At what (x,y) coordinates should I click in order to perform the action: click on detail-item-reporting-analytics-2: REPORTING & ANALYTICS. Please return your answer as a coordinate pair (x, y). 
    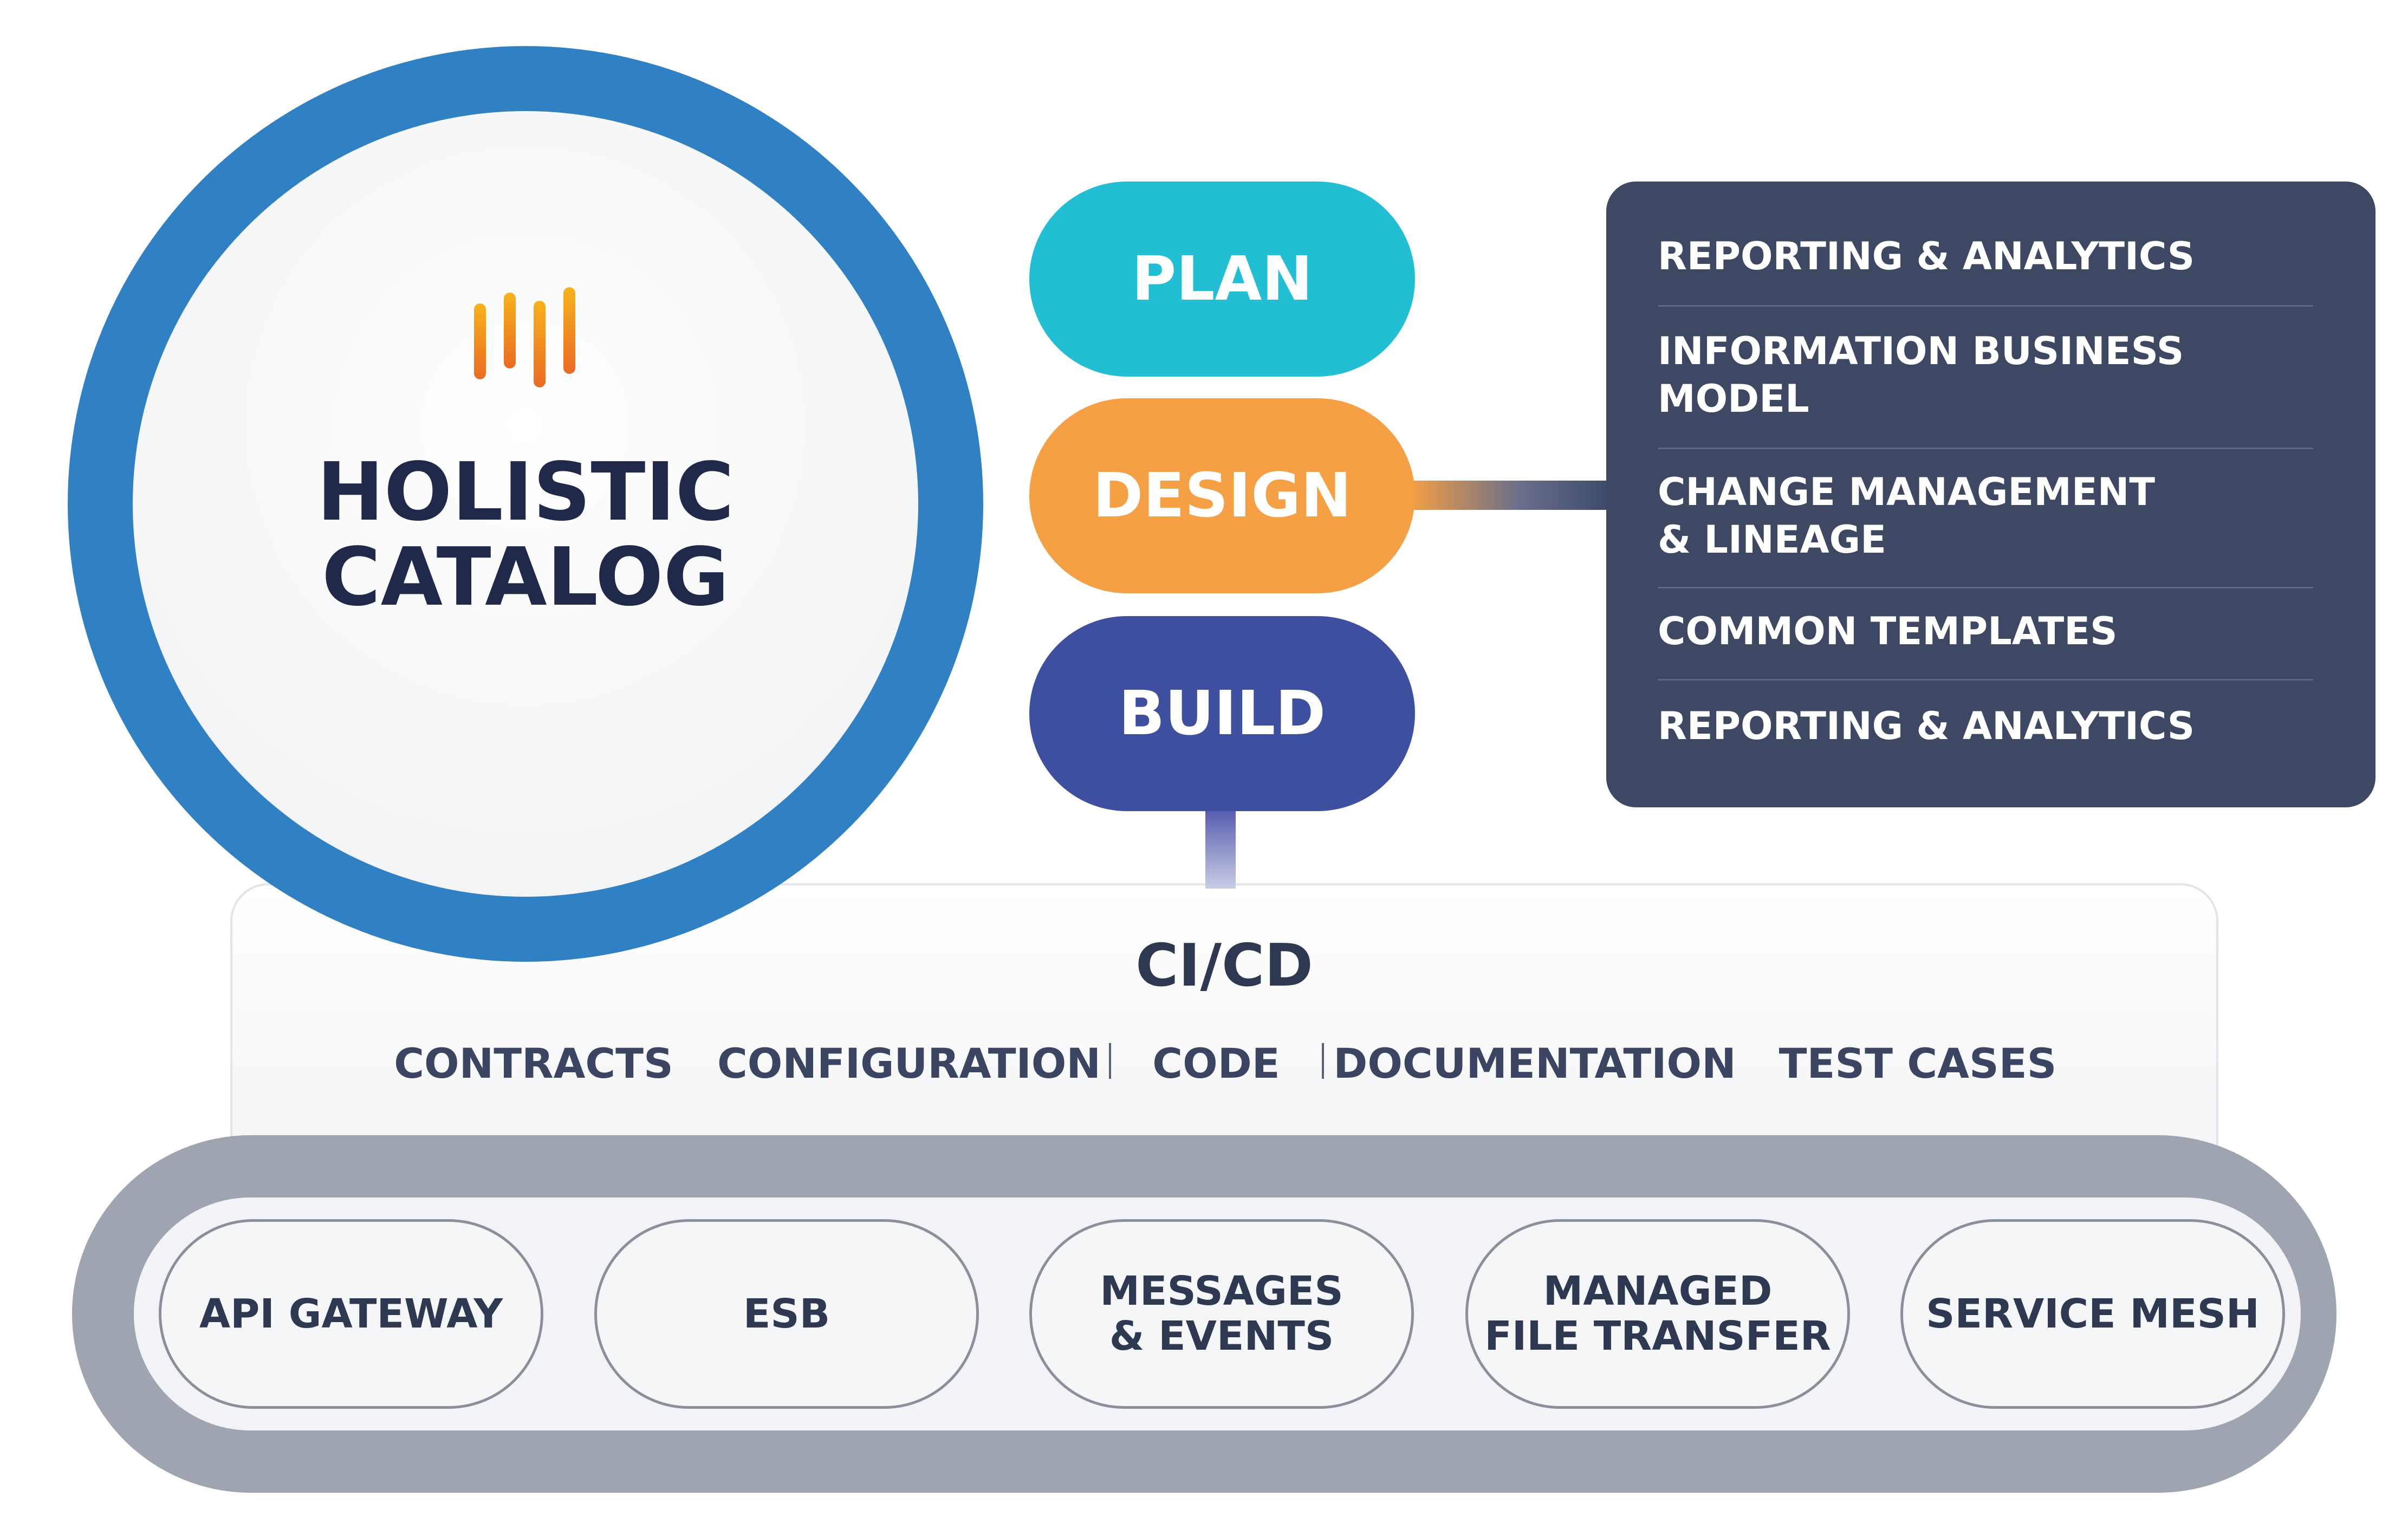
    Looking at the image, I should click on (1926, 726).